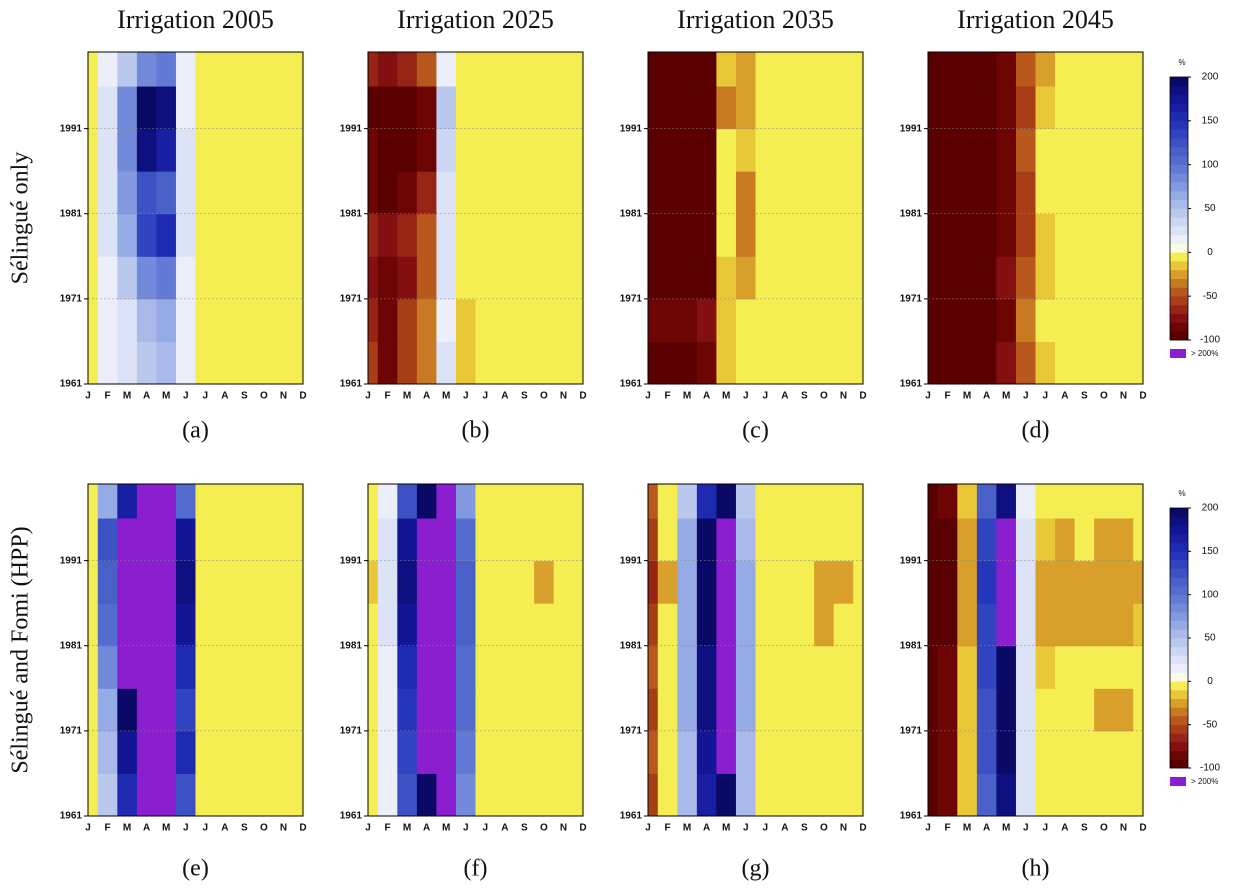  Describe the element at coordinates (1210, 551) in the screenshot. I see `colorbar-tick-label: 150` at that location.